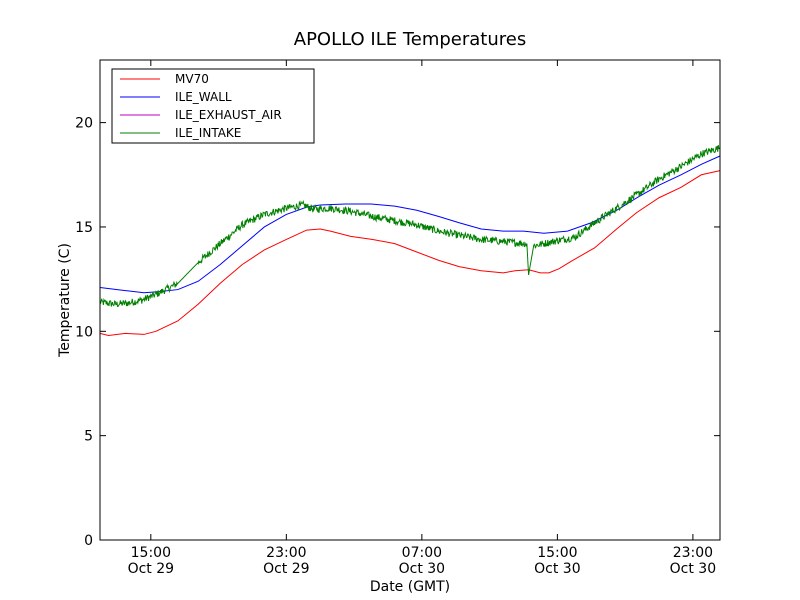  What do you see at coordinates (88, 541) in the screenshot?
I see `y-tick-label: 0` at bounding box center [88, 541].